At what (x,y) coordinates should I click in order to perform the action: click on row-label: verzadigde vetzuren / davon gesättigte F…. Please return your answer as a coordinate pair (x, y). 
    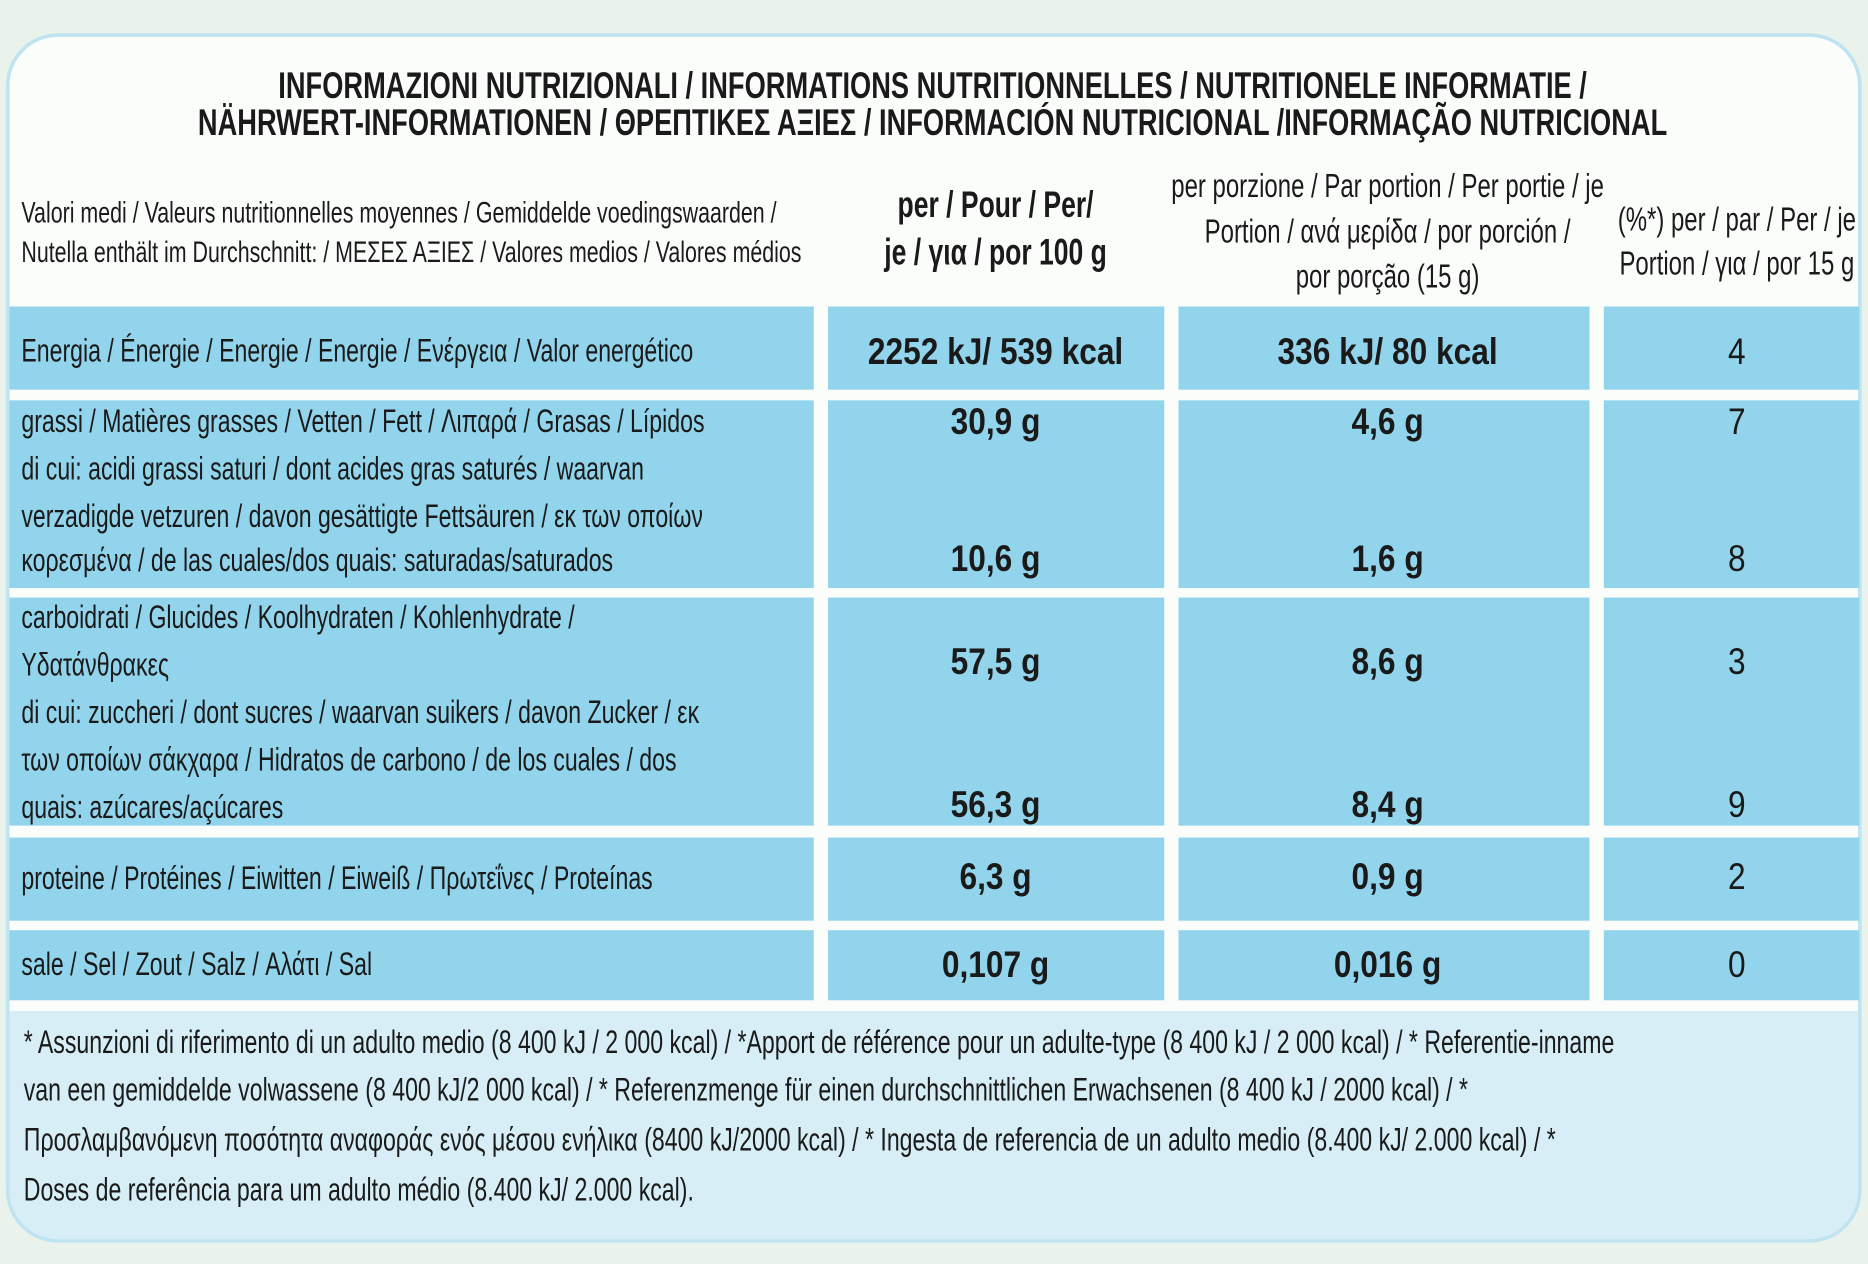
    Looking at the image, I should click on (362, 516).